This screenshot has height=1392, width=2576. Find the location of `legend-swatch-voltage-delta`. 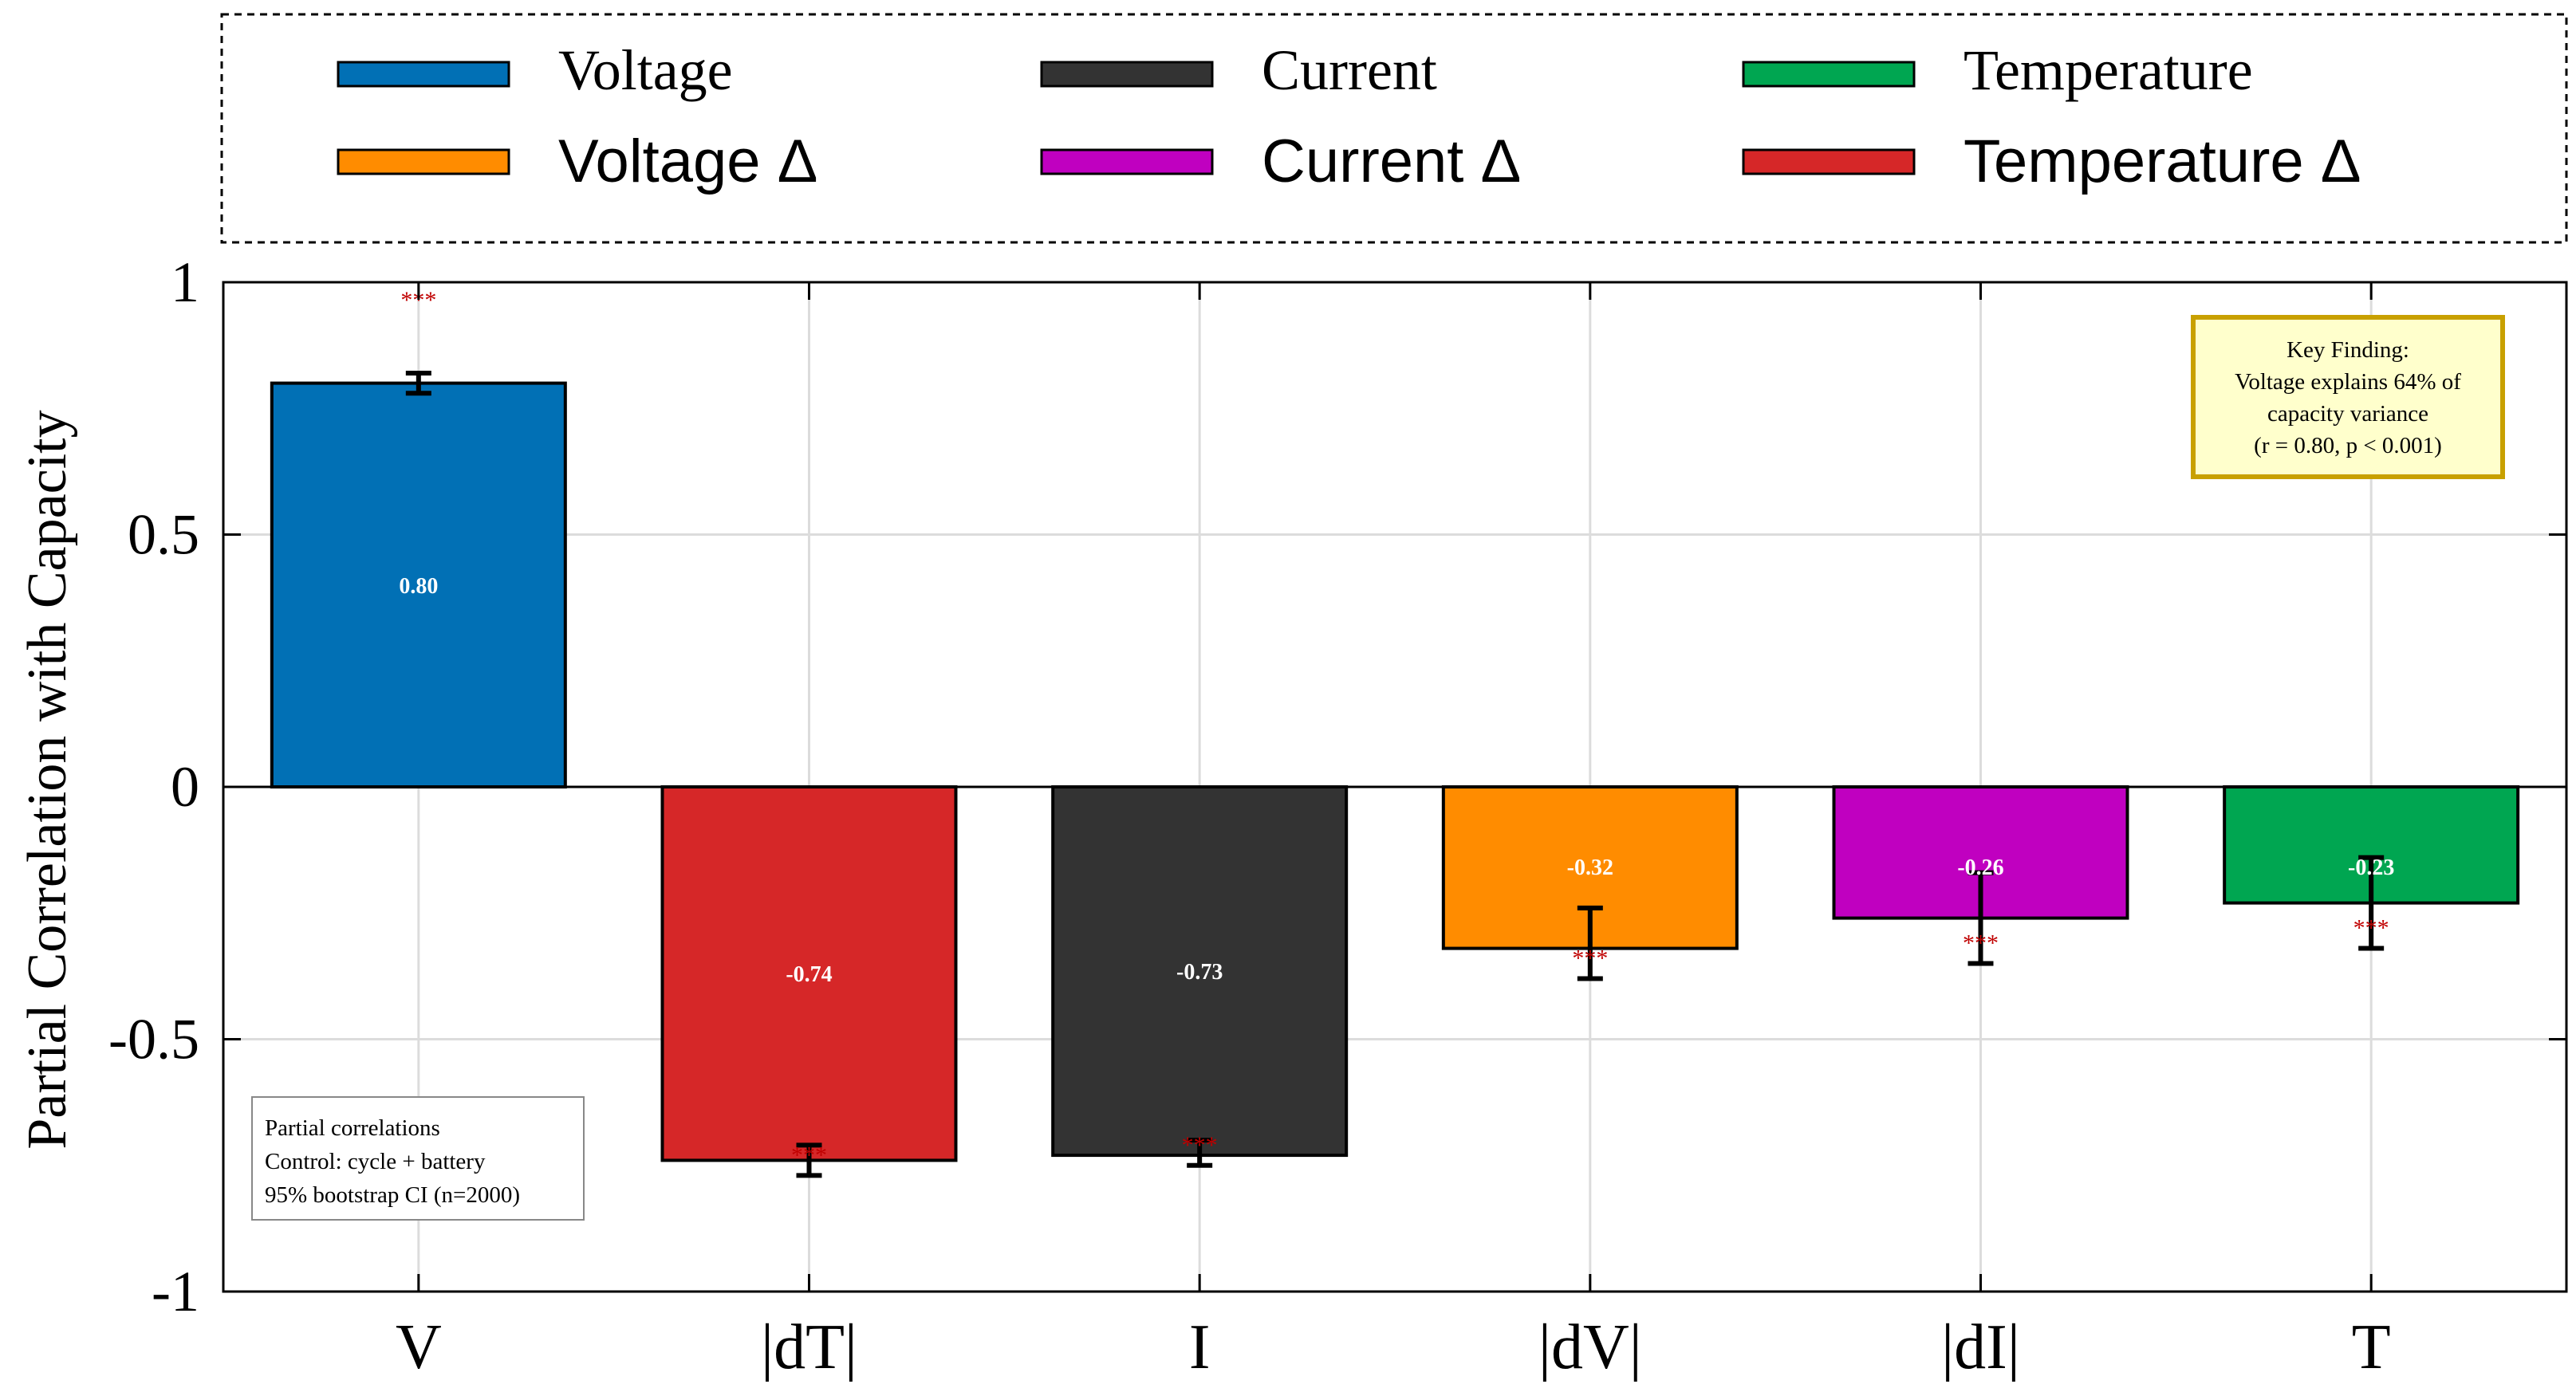

legend-swatch-voltage-delta is located at coordinates (423, 161).